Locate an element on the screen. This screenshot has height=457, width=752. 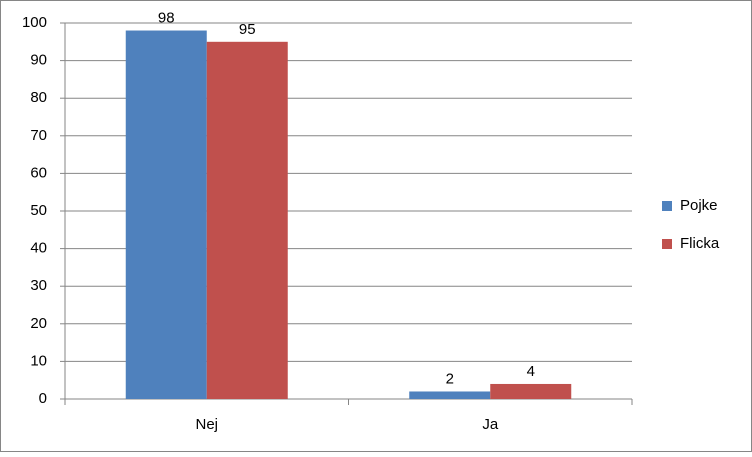
y-tick-label: 90 is located at coordinates (38, 60).